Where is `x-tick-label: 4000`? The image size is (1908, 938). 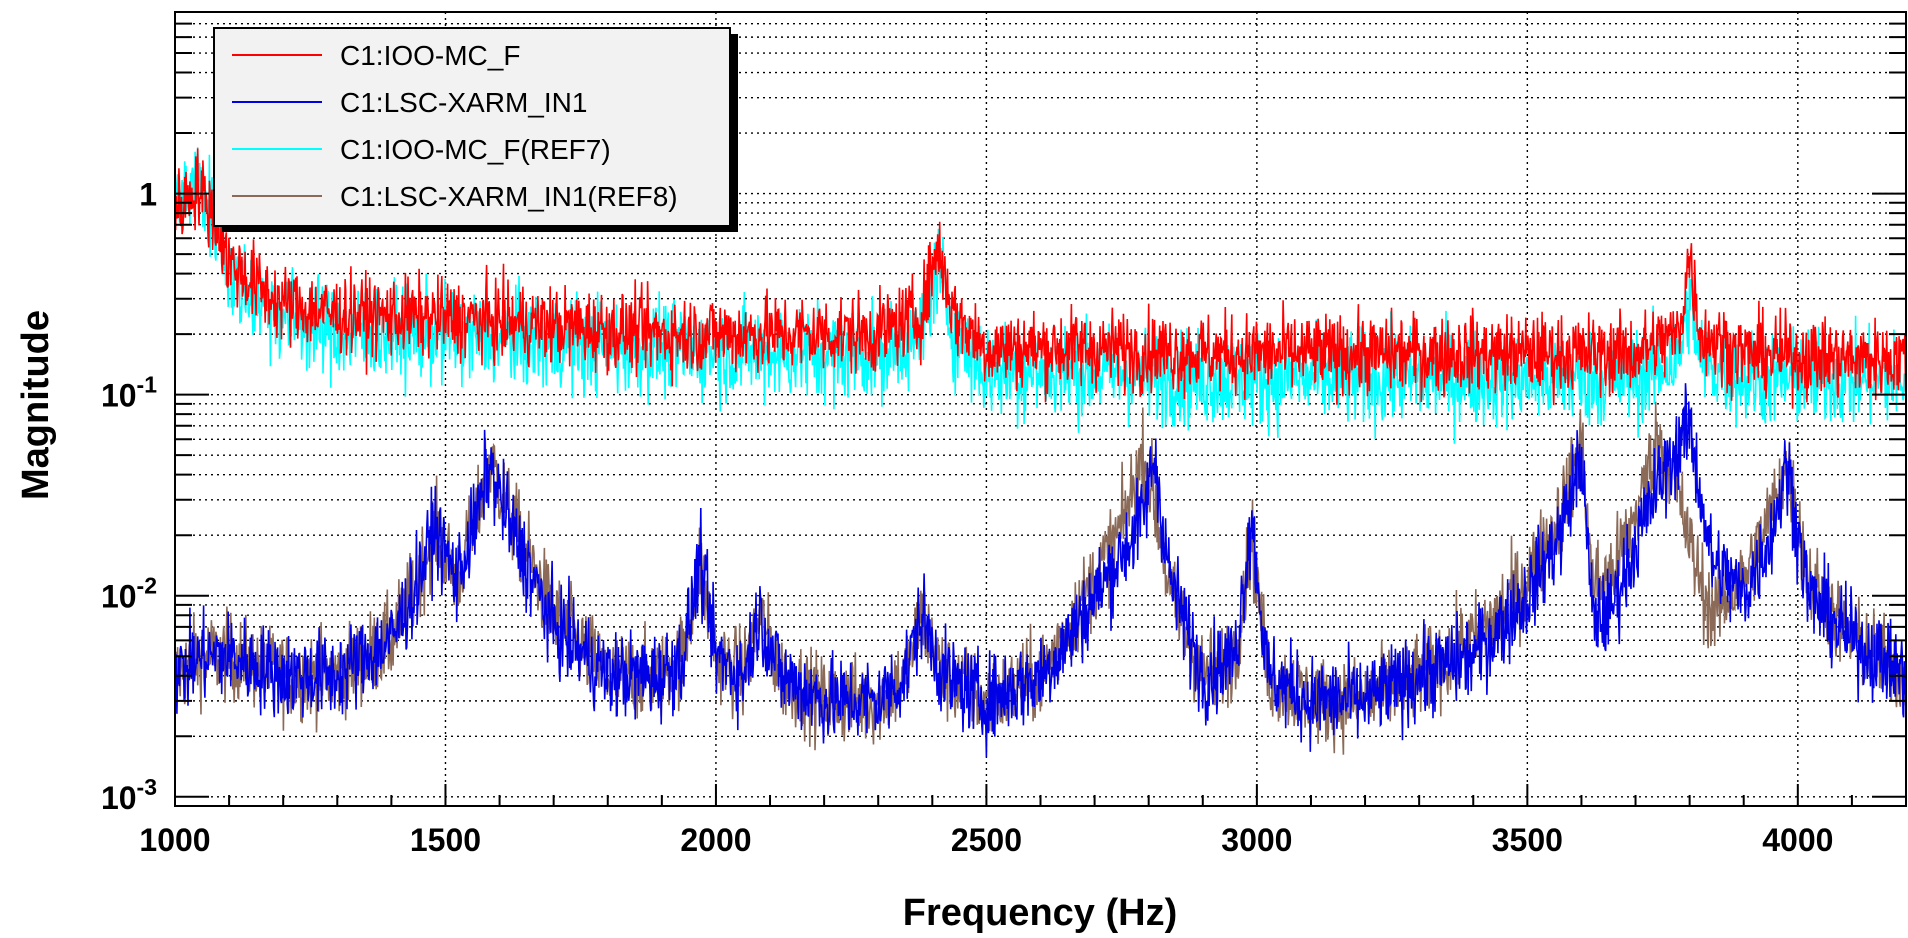 x-tick-label: 4000 is located at coordinates (1797, 840).